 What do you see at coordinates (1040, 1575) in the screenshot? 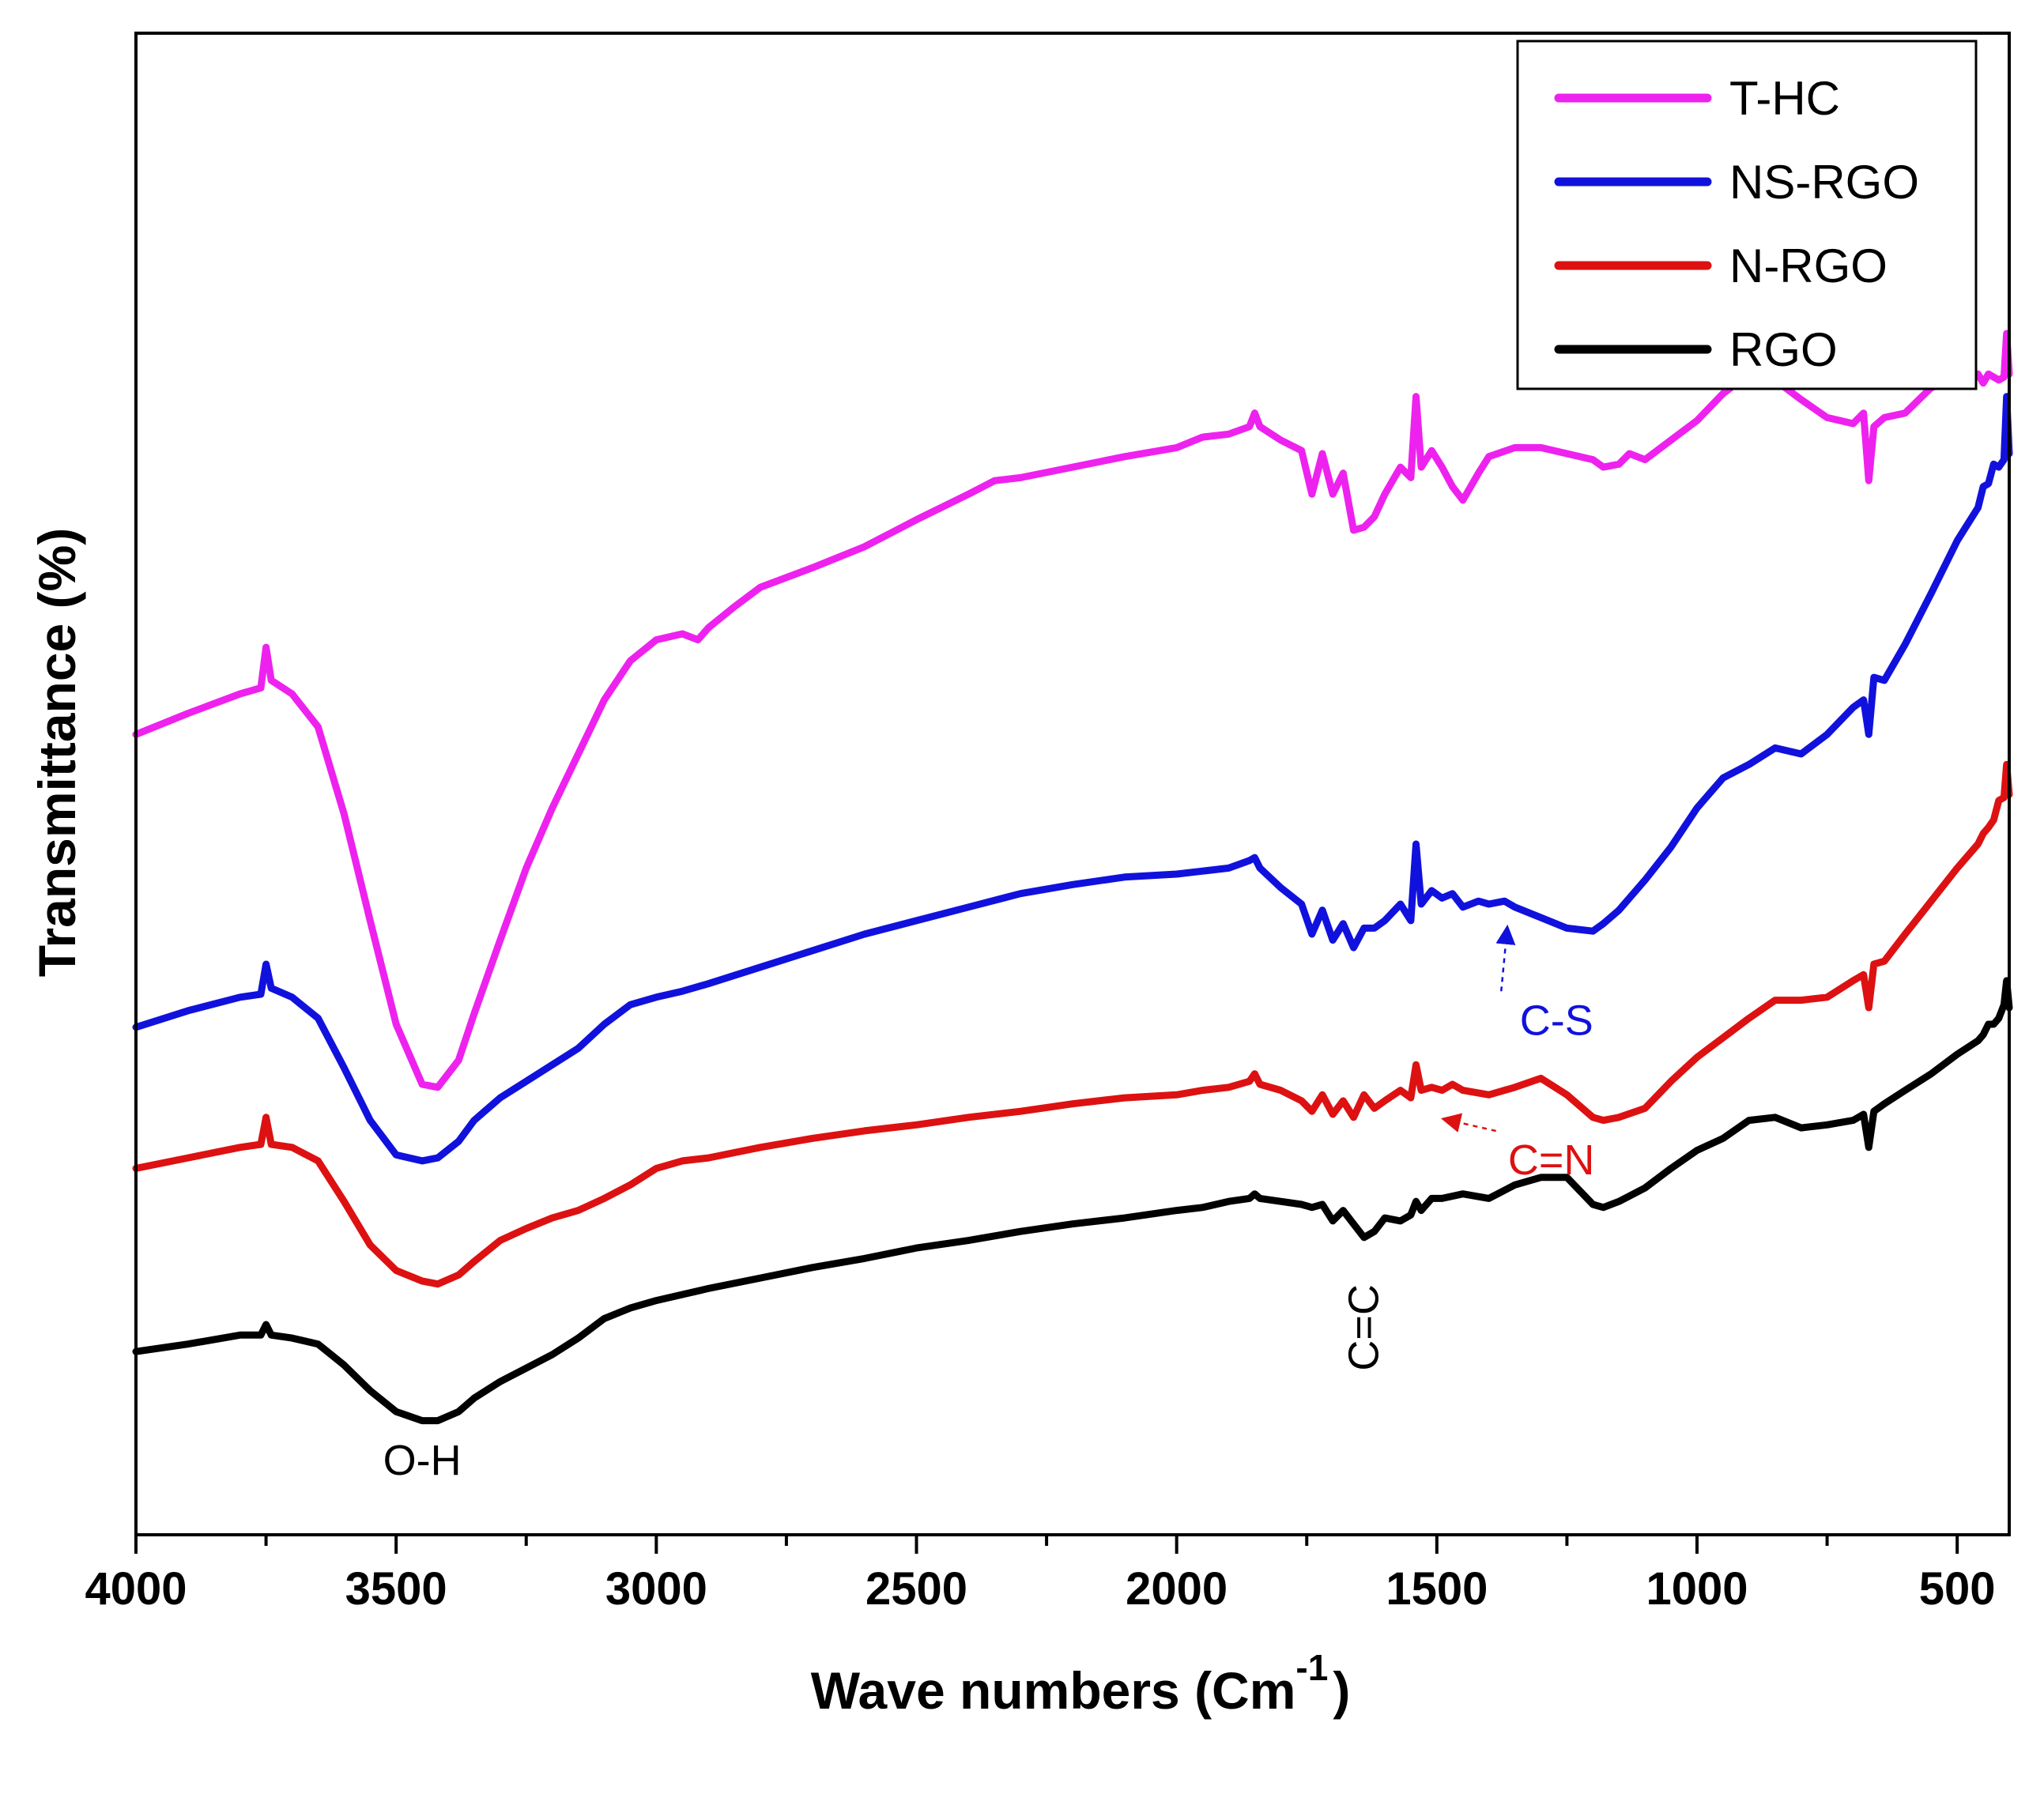
I see `x-axis-ticks: 4000 3500 3000 2500 2000 1500 1000 500` at bounding box center [1040, 1575].